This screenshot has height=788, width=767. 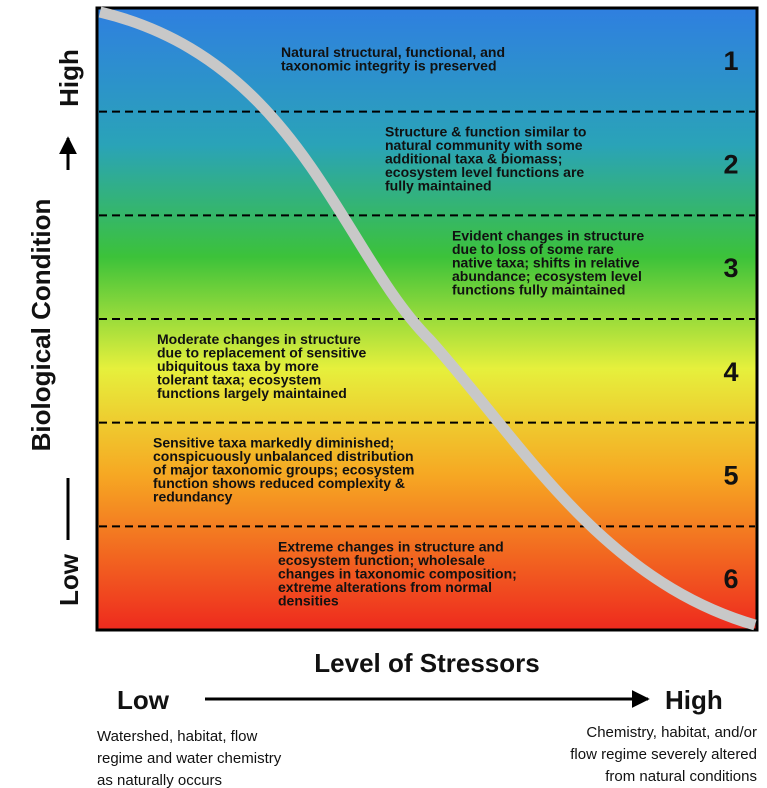 I want to click on tier-text: taxonomic integrity is preserved, so click(x=389, y=66).